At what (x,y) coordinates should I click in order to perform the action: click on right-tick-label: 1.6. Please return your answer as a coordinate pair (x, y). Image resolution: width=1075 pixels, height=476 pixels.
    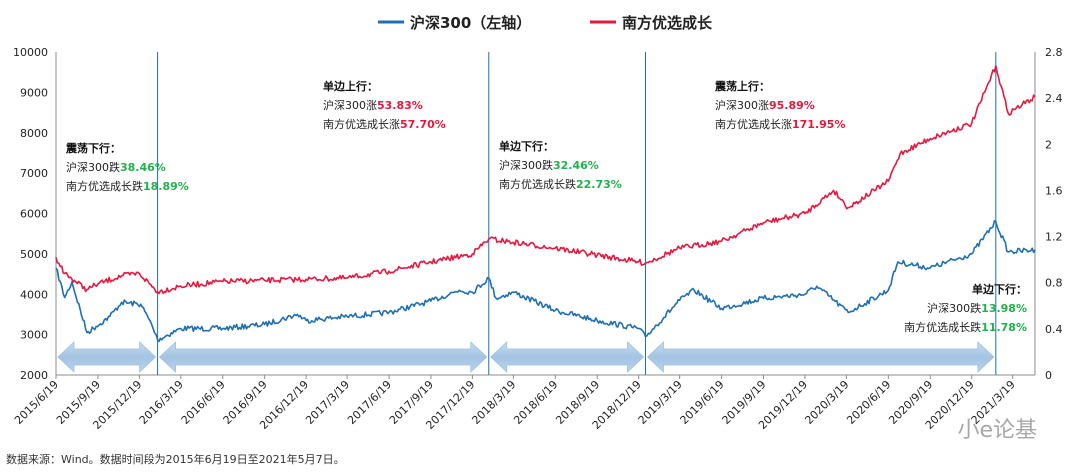
    Looking at the image, I should click on (1054, 190).